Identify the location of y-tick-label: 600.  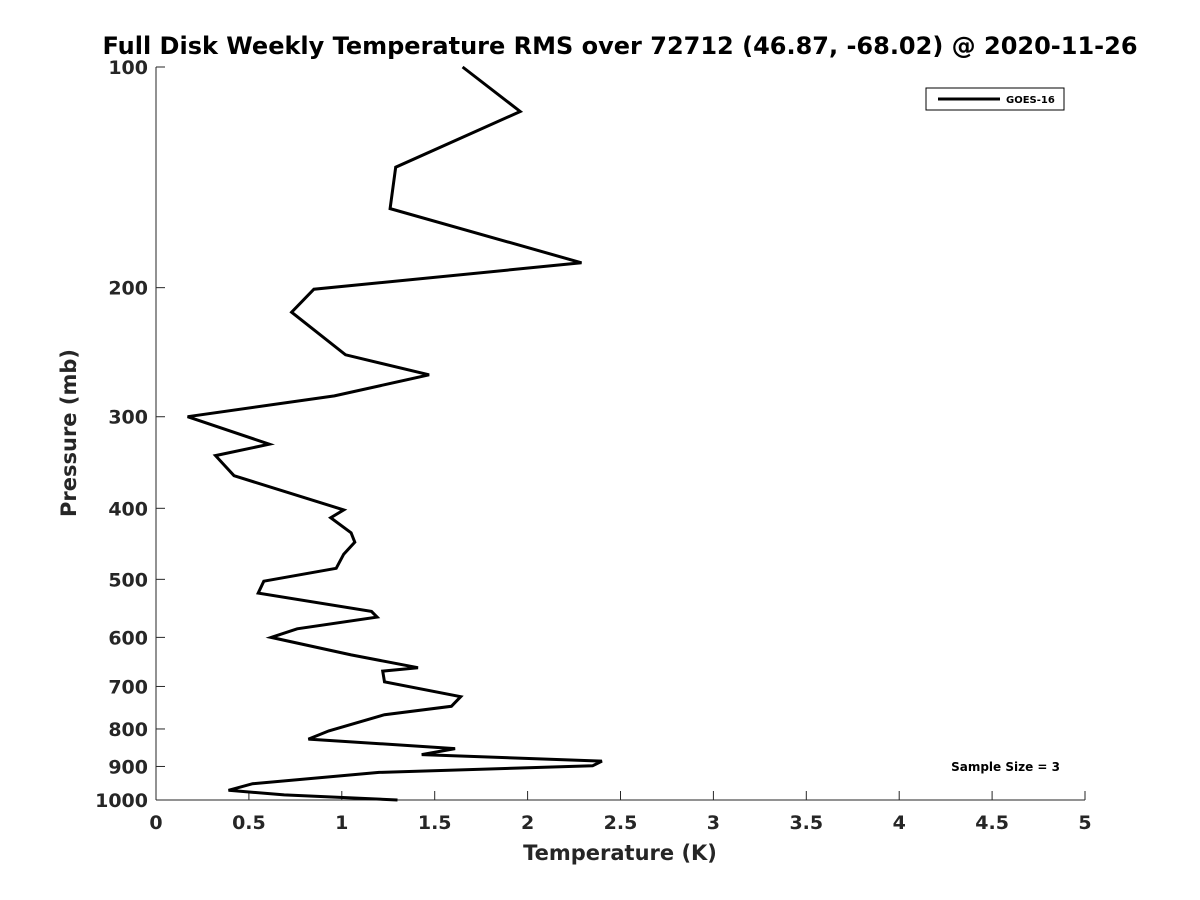
(128, 638).